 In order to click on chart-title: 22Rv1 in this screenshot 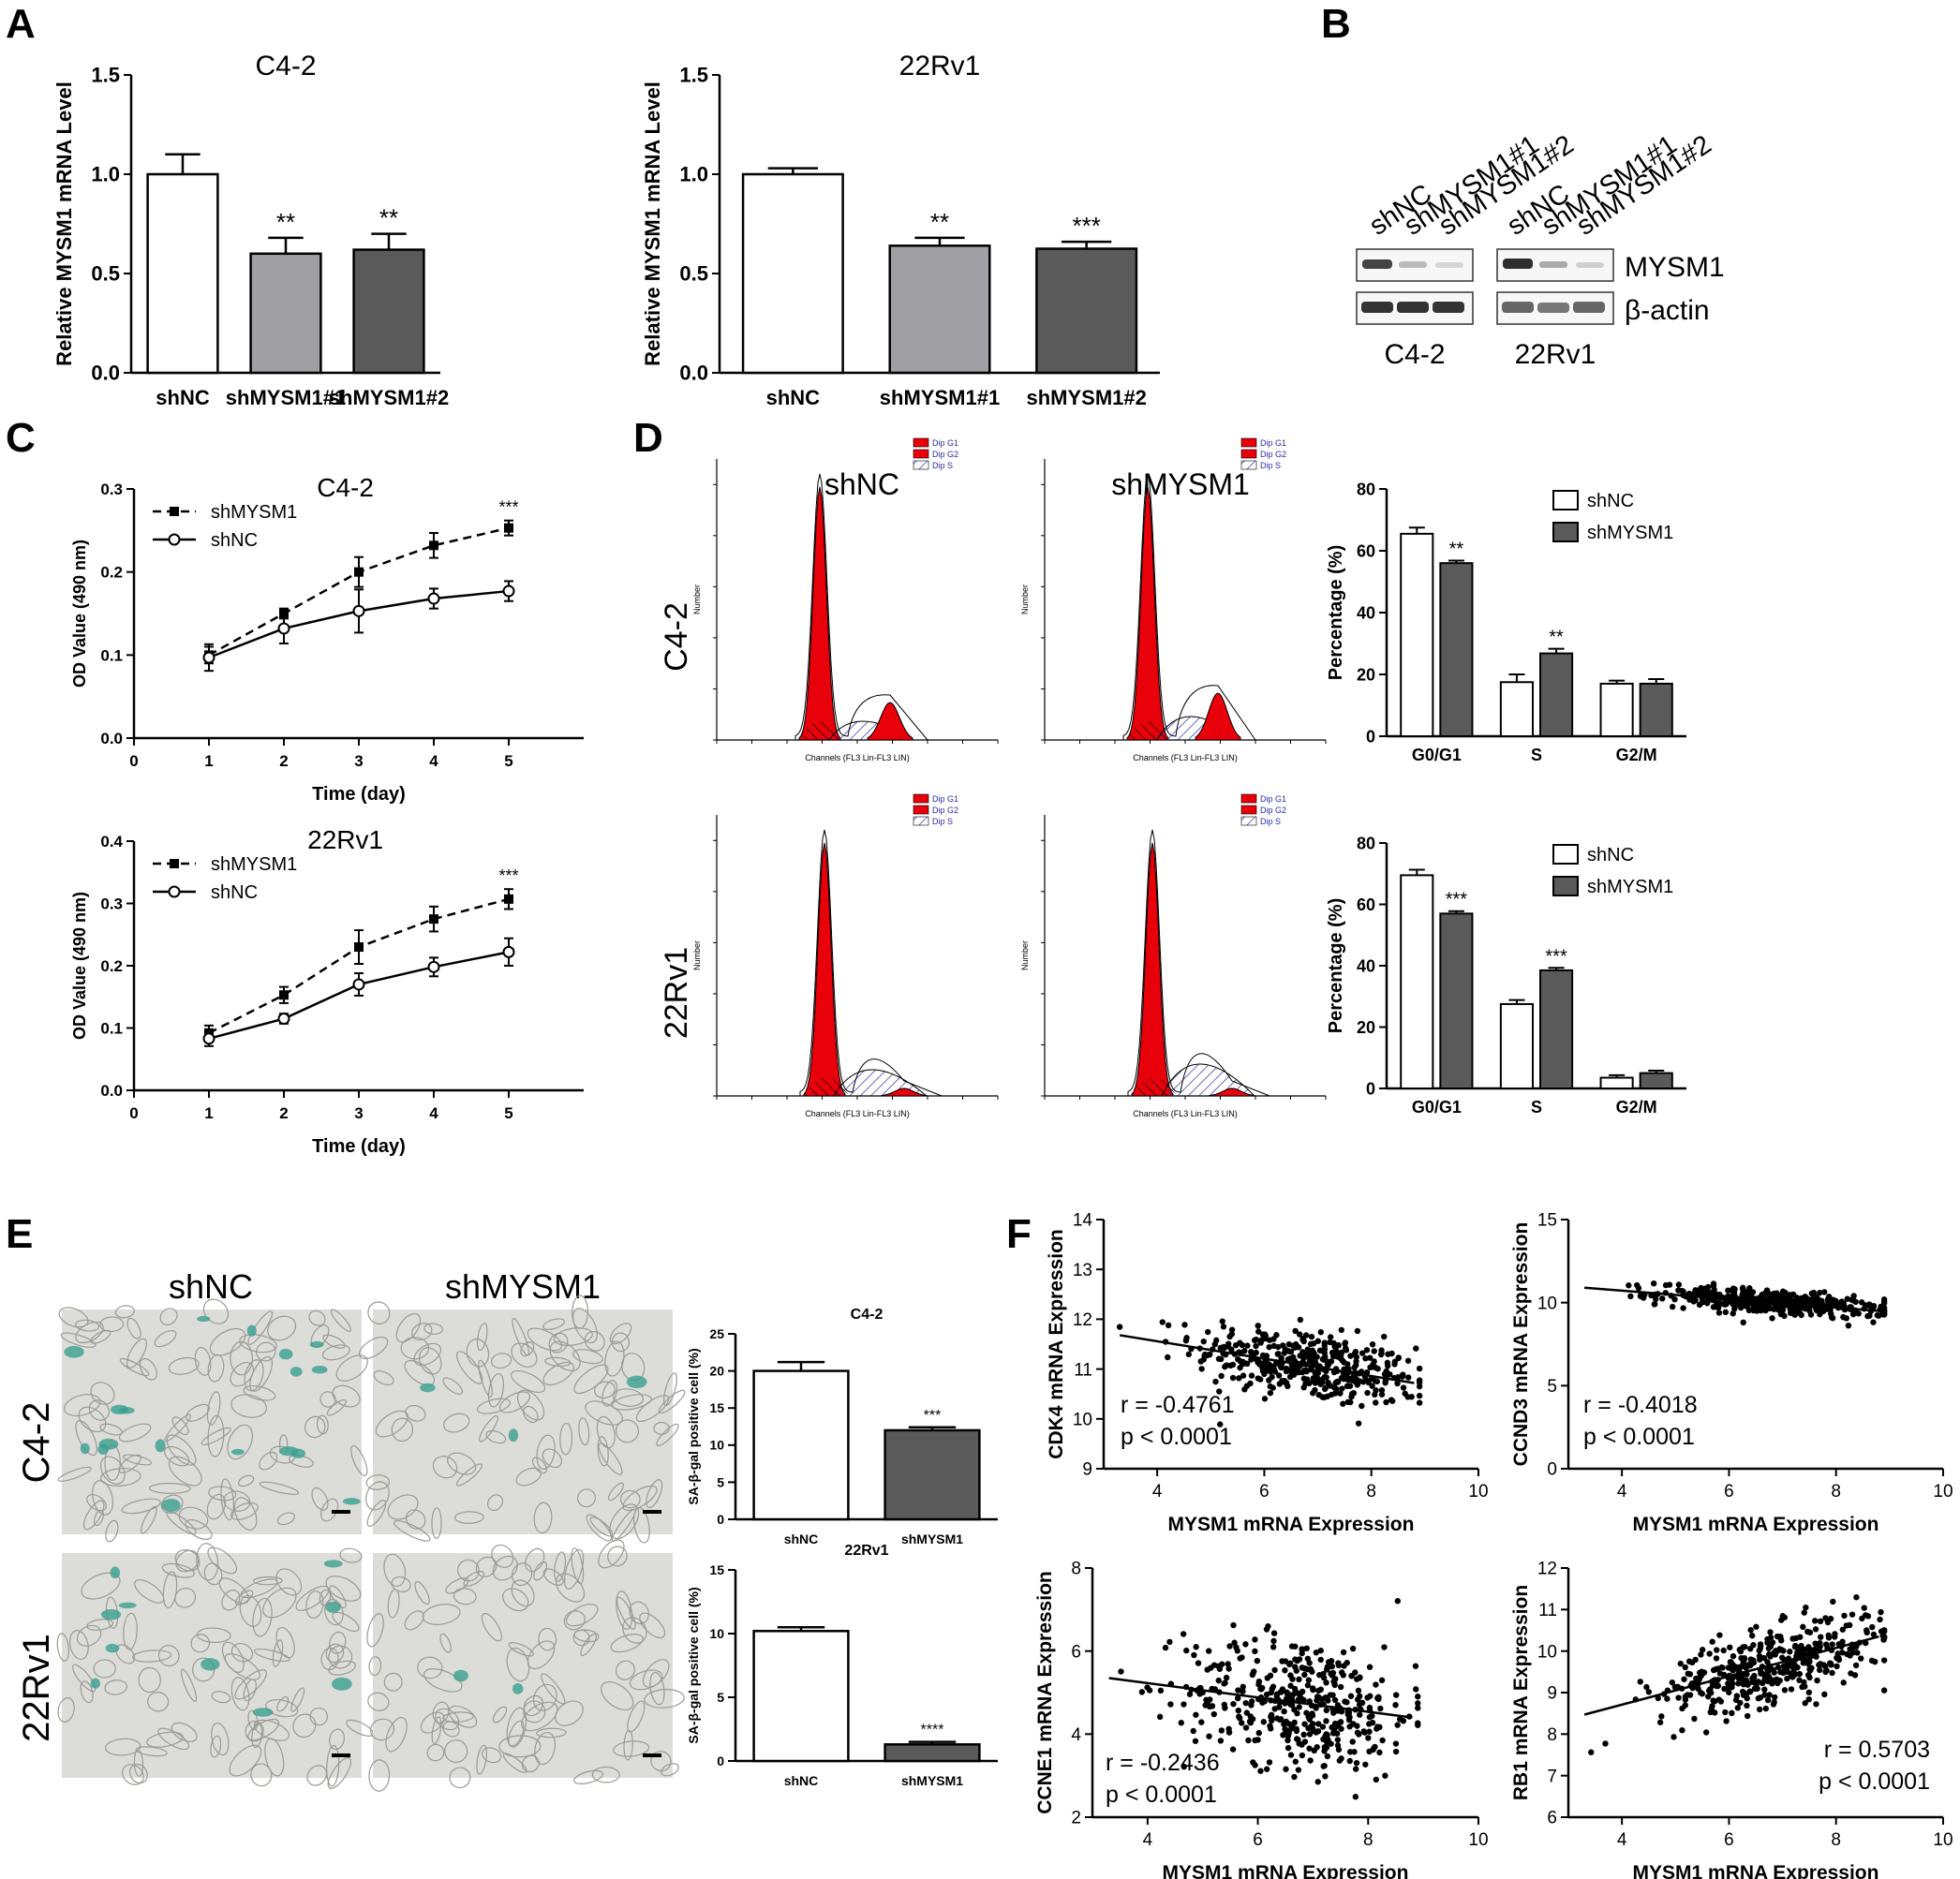, I will do `click(940, 66)`.